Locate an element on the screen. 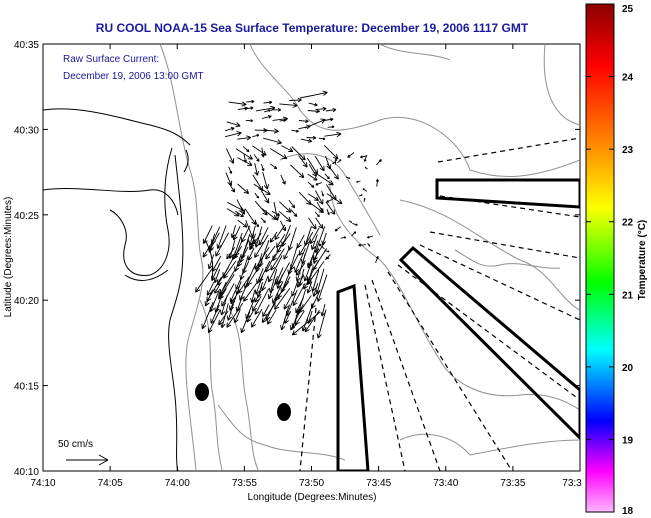  y-tick-label: 40:10 is located at coordinates (26, 472).